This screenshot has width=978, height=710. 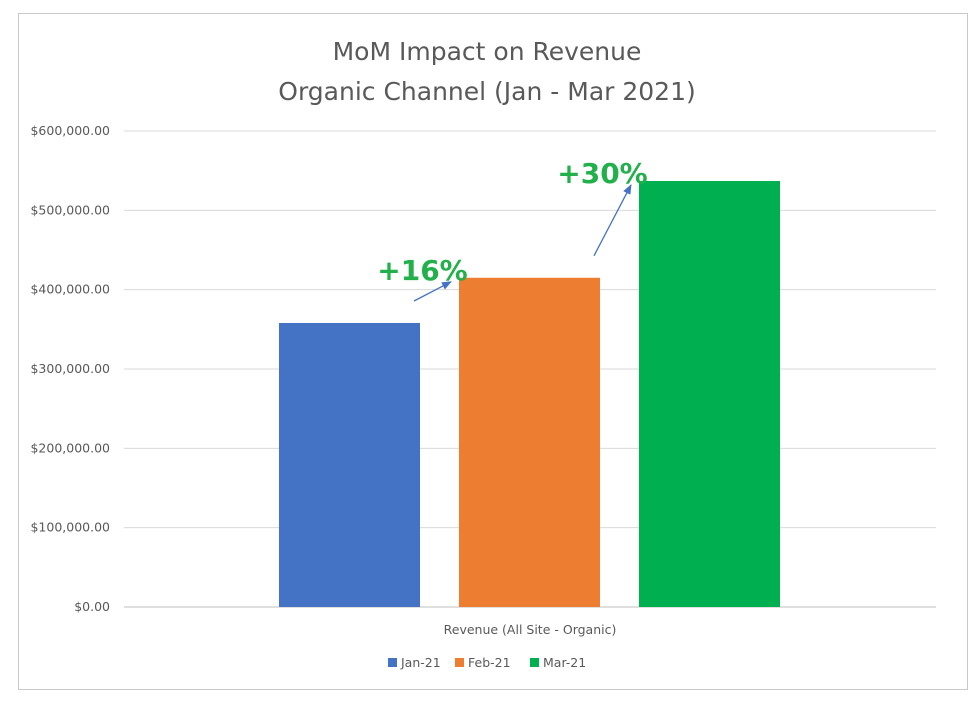 What do you see at coordinates (487, 51) in the screenshot?
I see `chart-title-line-1: MoM Impact on Revenue` at bounding box center [487, 51].